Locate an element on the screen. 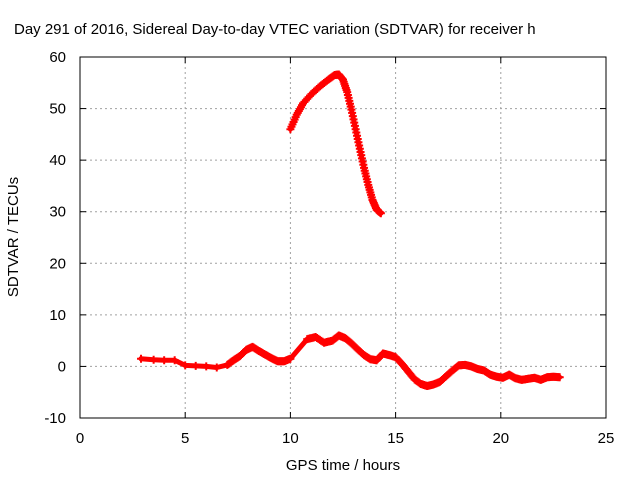 This screenshot has height=480, width=640. series-high-arc is located at coordinates (335, 144).